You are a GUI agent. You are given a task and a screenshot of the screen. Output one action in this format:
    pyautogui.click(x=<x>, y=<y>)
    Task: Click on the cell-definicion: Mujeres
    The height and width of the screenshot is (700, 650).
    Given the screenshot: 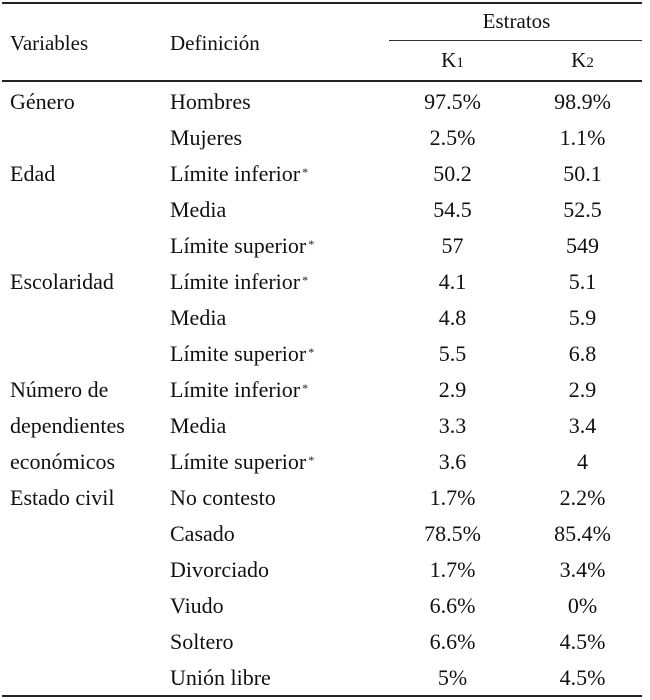 What is the action you would take?
    pyautogui.click(x=206, y=138)
    